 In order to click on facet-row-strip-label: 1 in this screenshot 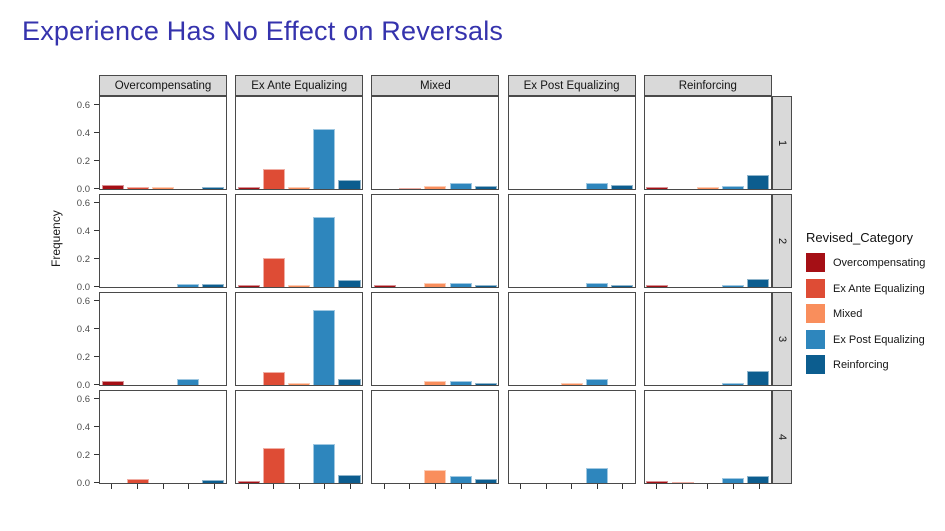, I will do `click(782, 143)`.